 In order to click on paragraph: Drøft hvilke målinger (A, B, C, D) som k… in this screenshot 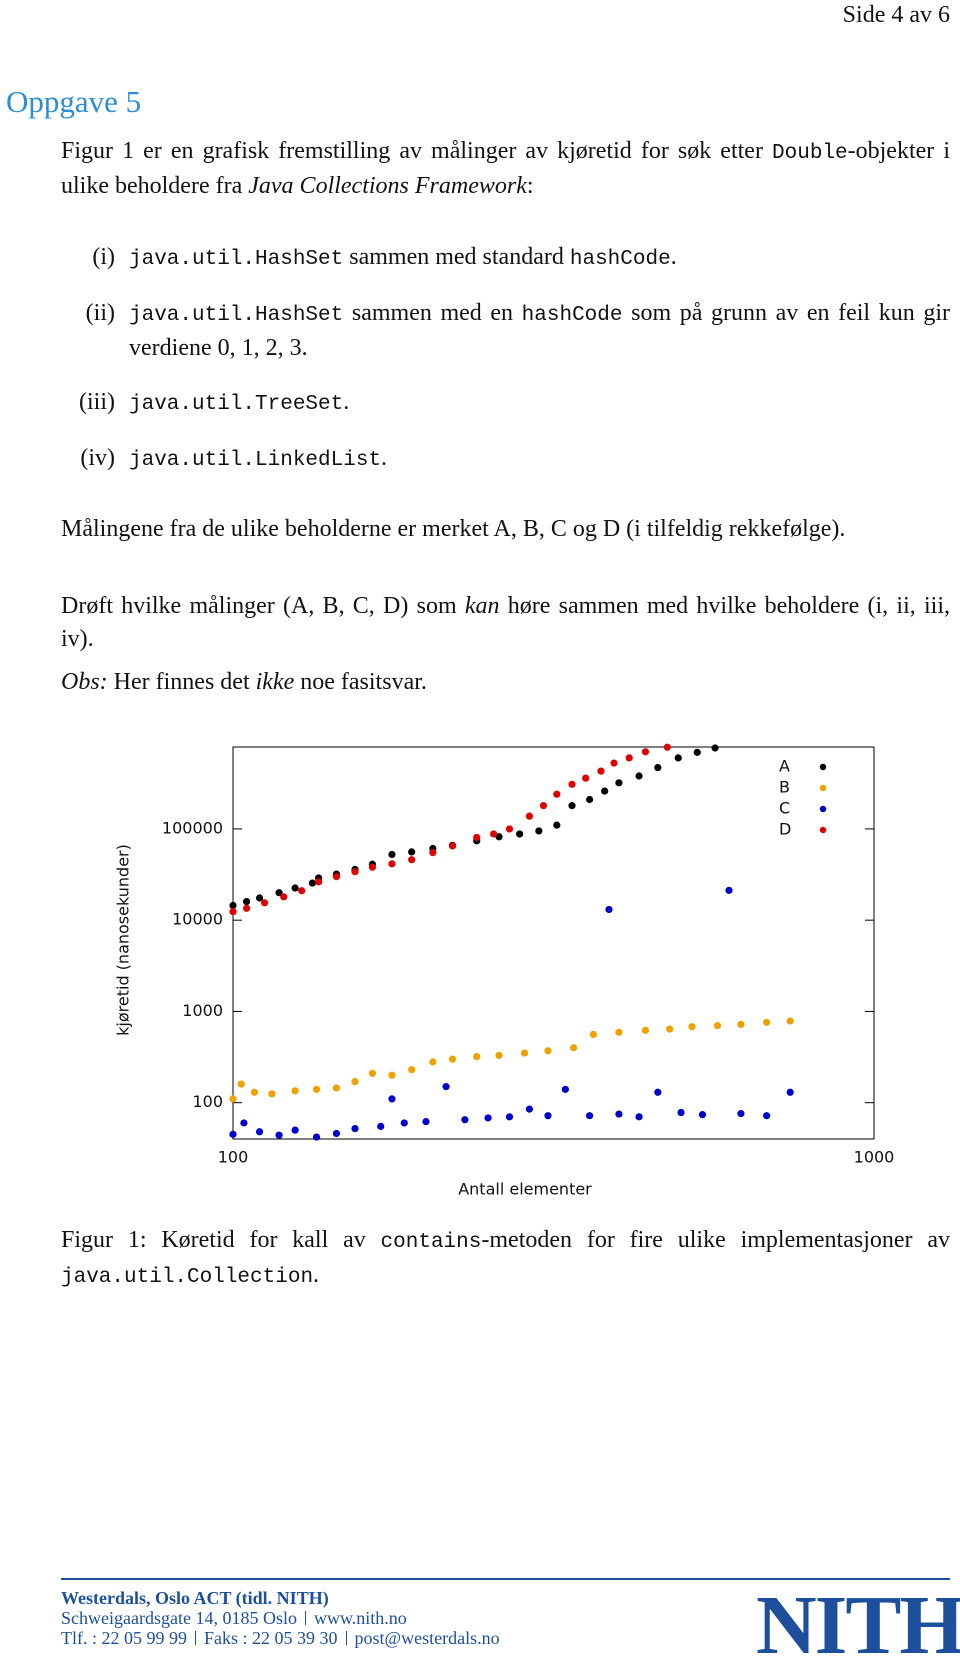, I will do `click(505, 623)`.